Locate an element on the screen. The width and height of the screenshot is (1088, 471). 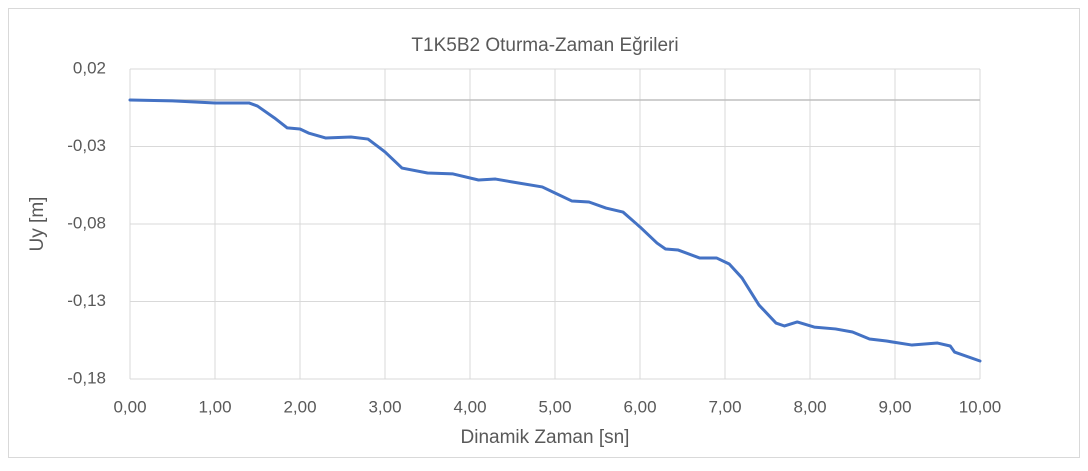
chart-title: T1K5B2 Oturma-Zaman Eğrileri is located at coordinates (544, 45).